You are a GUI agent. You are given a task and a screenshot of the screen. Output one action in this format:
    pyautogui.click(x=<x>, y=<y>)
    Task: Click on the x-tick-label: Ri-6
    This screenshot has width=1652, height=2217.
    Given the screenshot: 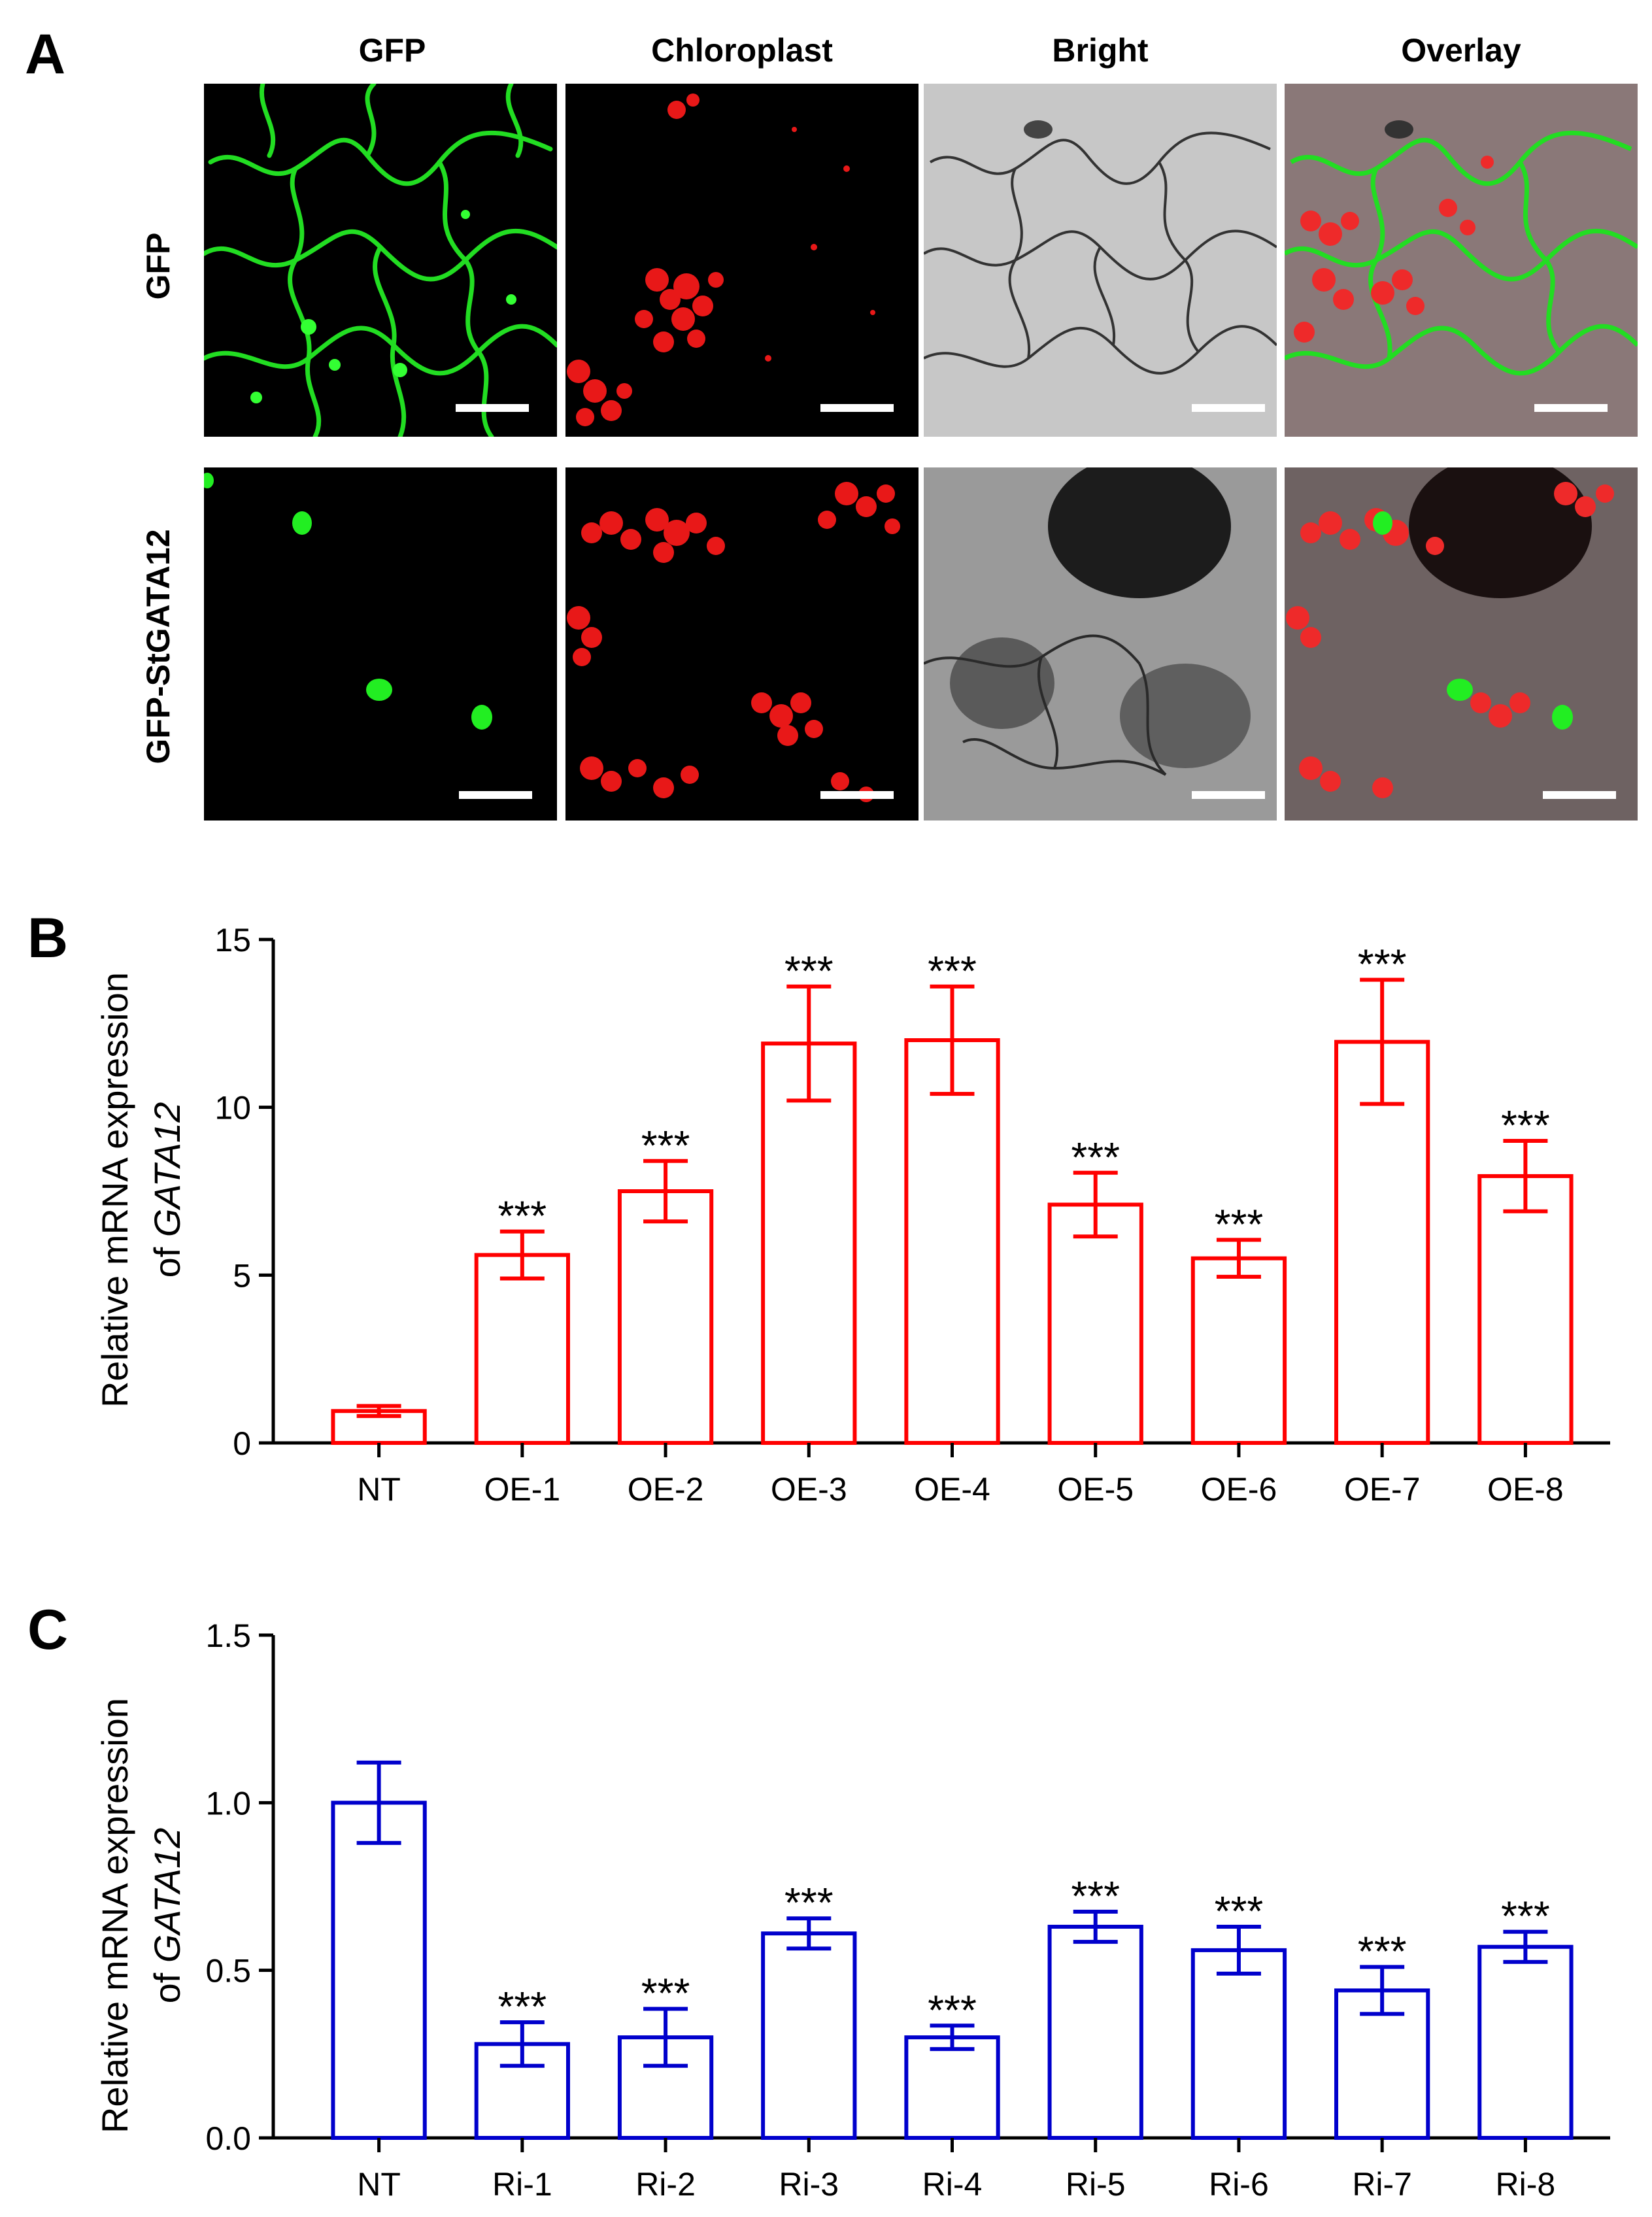 What is the action you would take?
    pyautogui.click(x=1239, y=2184)
    